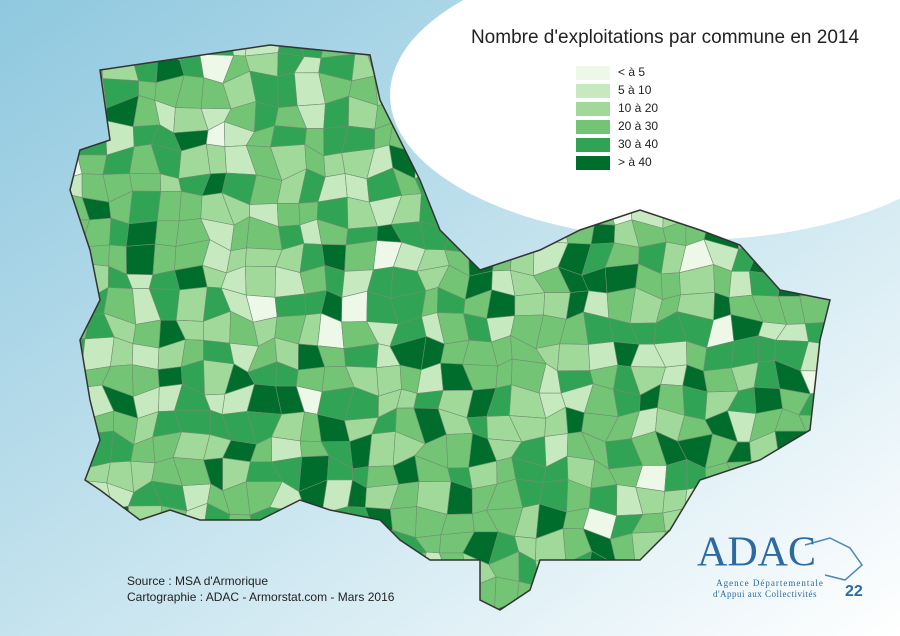 This screenshot has width=900, height=636. Describe the element at coordinates (638, 108) in the screenshot. I see `legend-label: 10 à 20` at that location.